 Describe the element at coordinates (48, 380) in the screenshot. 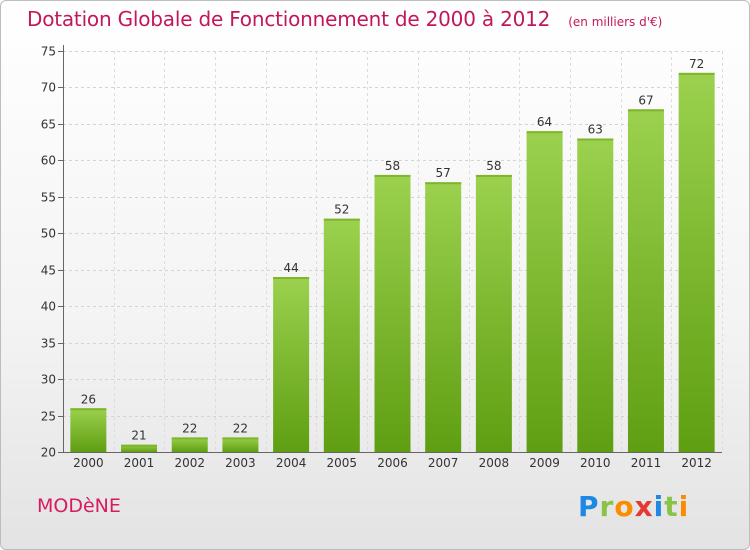

I see `y-tick-label: 30` at that location.